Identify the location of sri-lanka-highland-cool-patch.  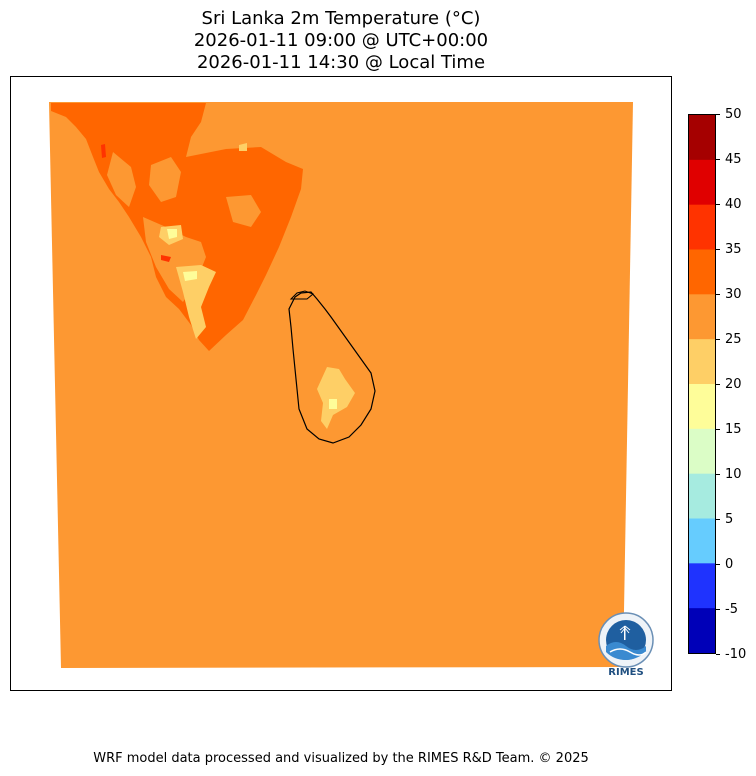
(336, 398).